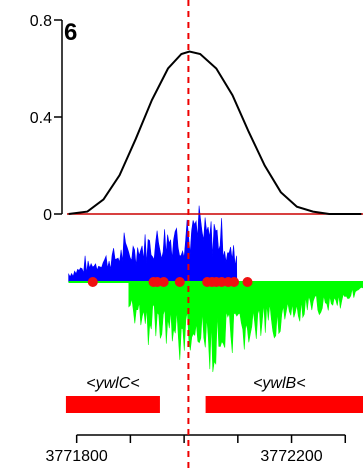 This screenshot has width=363, height=469. I want to click on x-tick-label: 3771800, so click(77, 456).